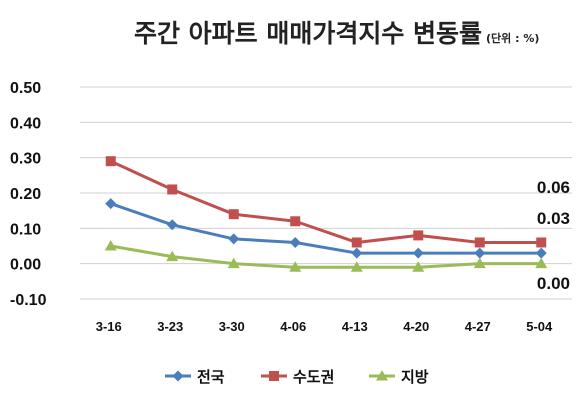 The height and width of the screenshot is (400, 580). What do you see at coordinates (28, 300) in the screenshot?
I see `y-tick-label: -0.10` at bounding box center [28, 300].